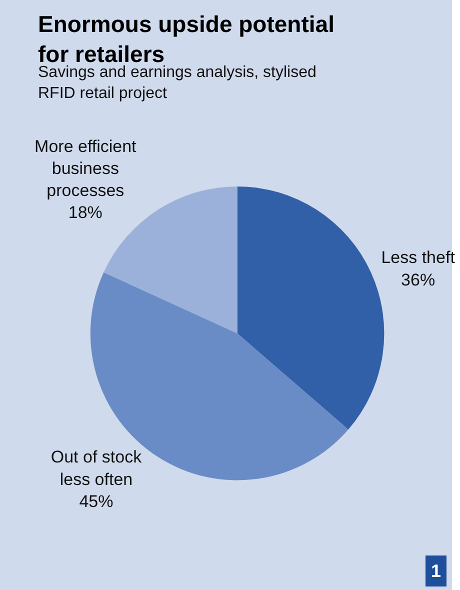 The width and height of the screenshot is (460, 590). What do you see at coordinates (436, 571) in the screenshot?
I see `text: 1` at bounding box center [436, 571].